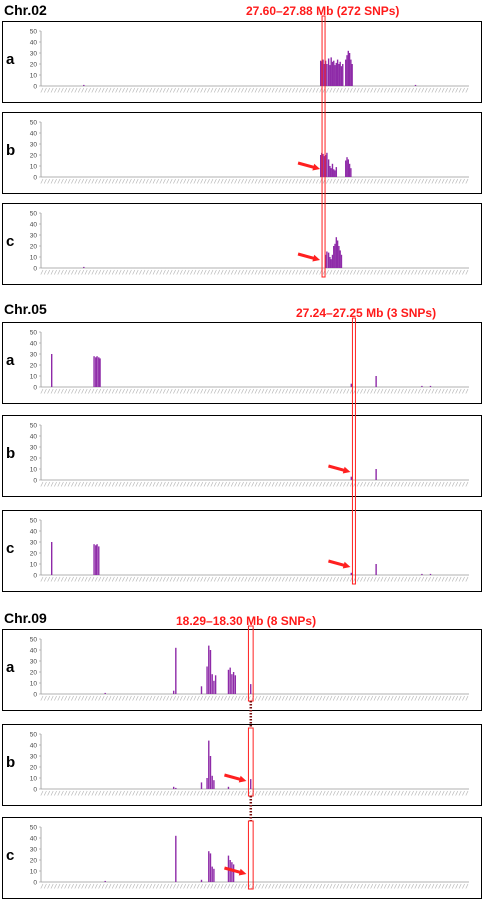 Image resolution: width=484 pixels, height=899 pixels. Describe the element at coordinates (323, 11) in the screenshot. I see `region-label: 27.60–27.88 Mb (272 SNPs)` at that location.